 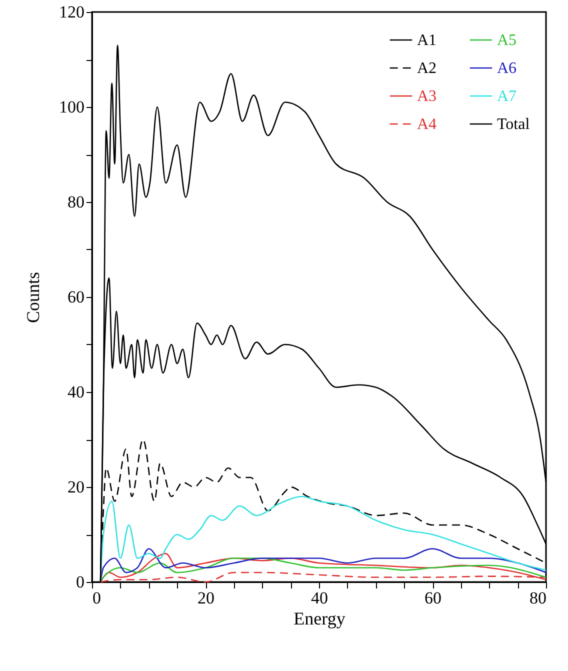 What do you see at coordinates (80, 582) in the screenshot?
I see `y-tick-label: 0` at bounding box center [80, 582].